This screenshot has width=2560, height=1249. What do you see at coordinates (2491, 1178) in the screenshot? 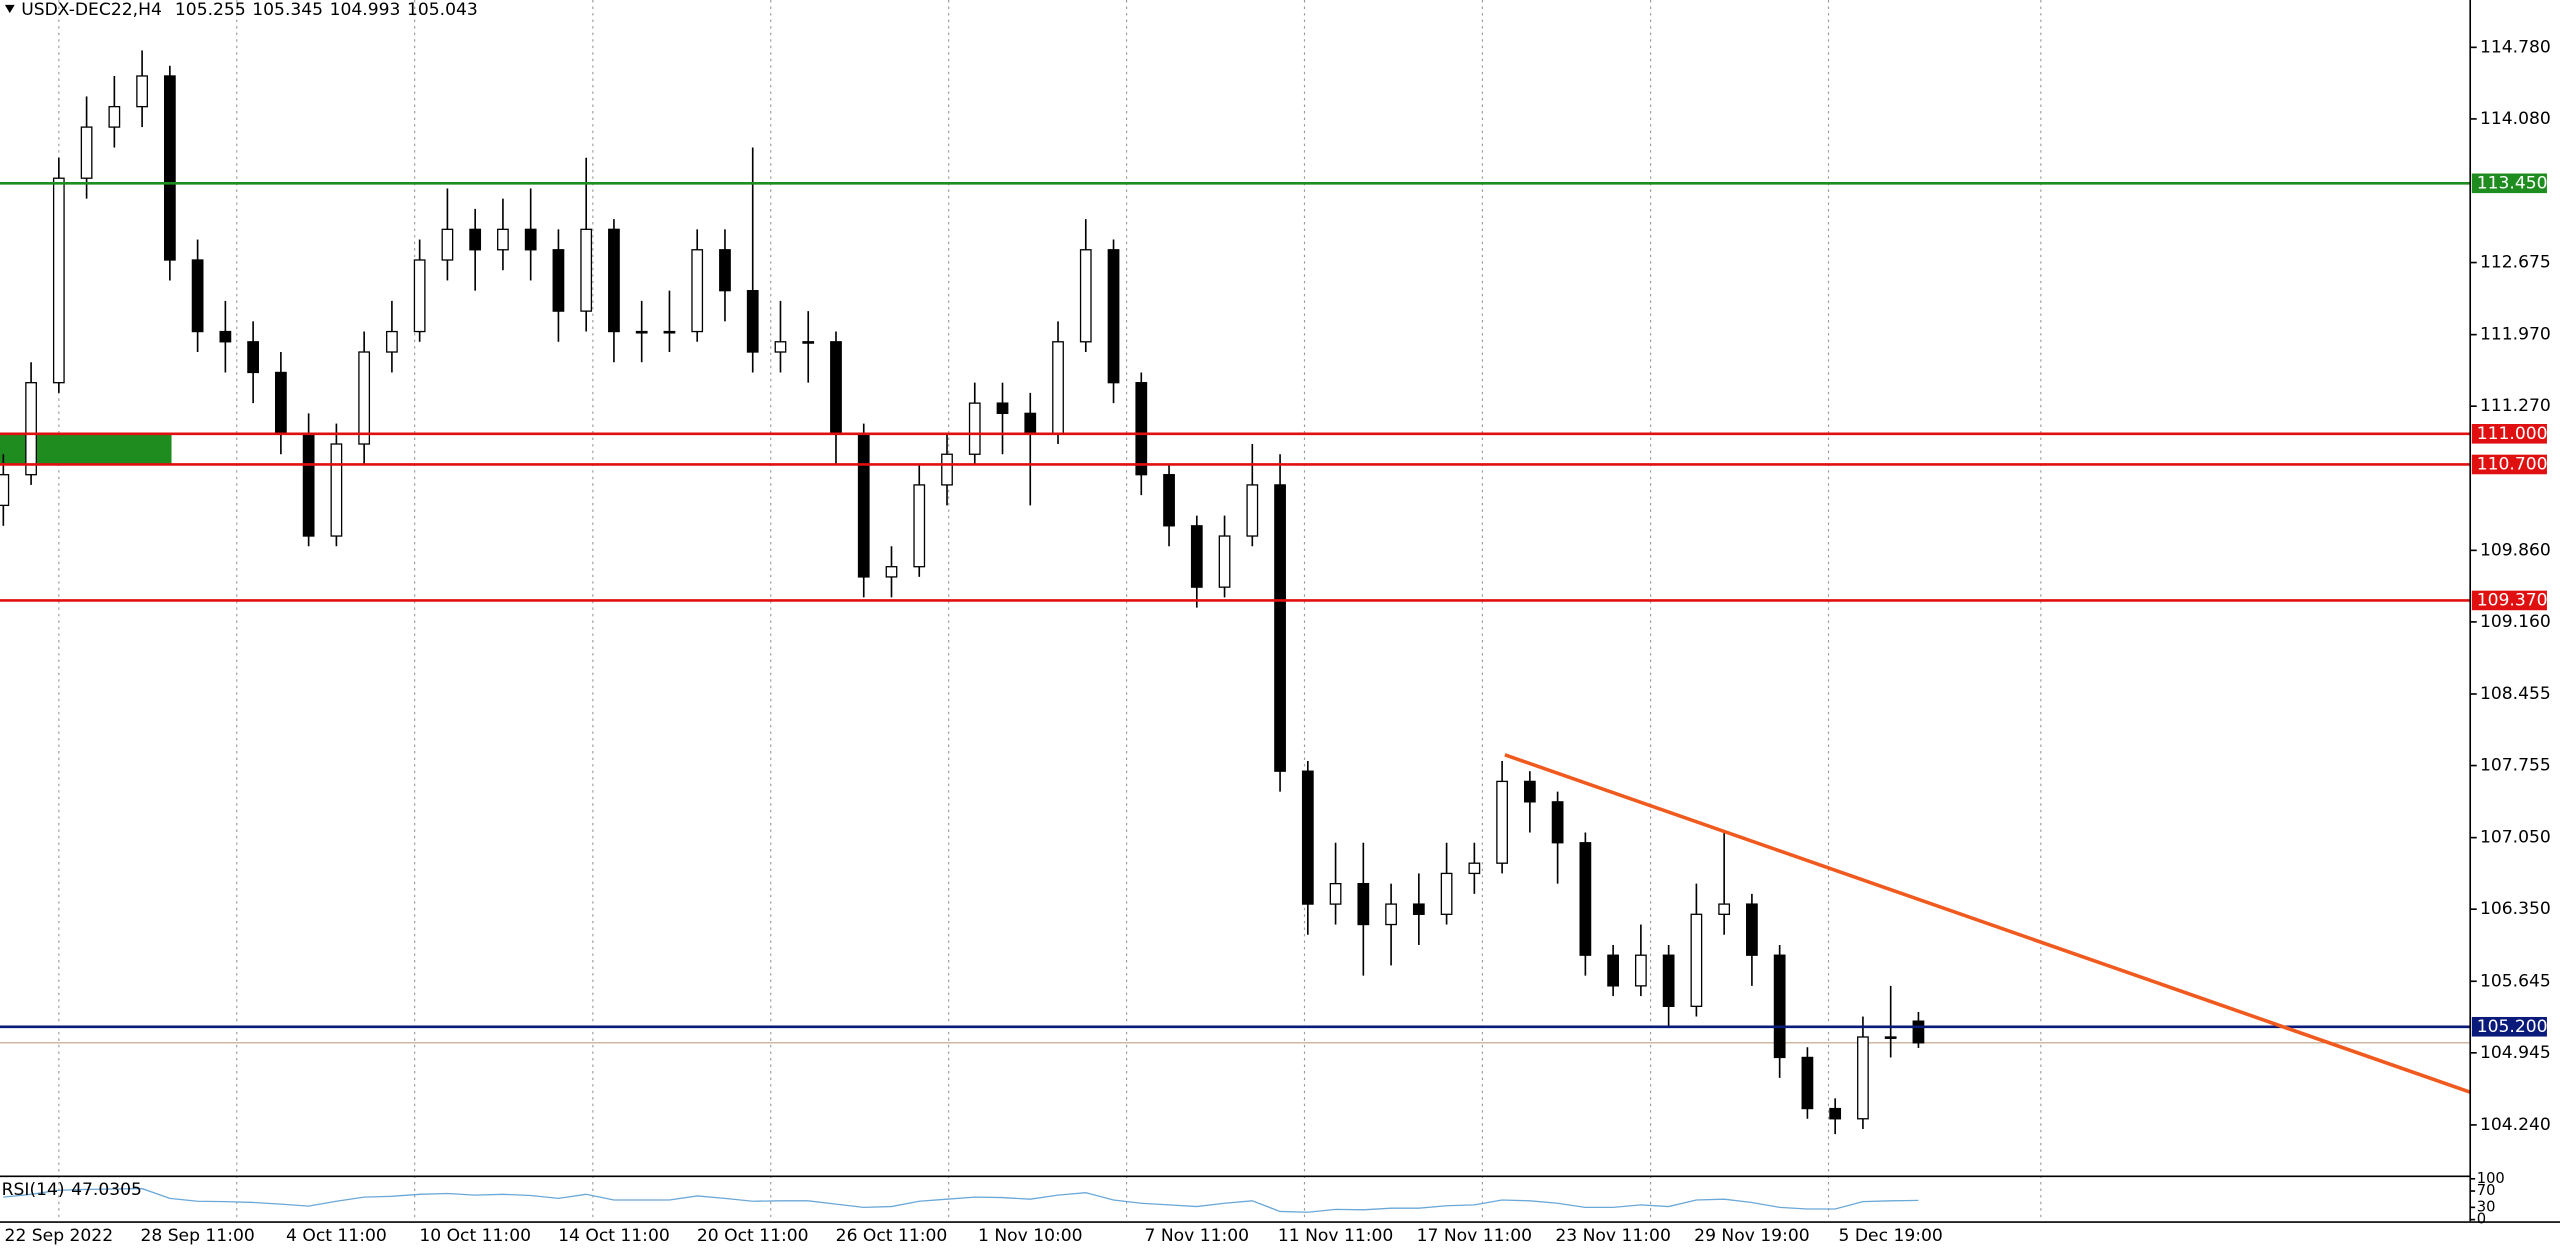
I see `rsi-tick-label: 100` at bounding box center [2491, 1178].